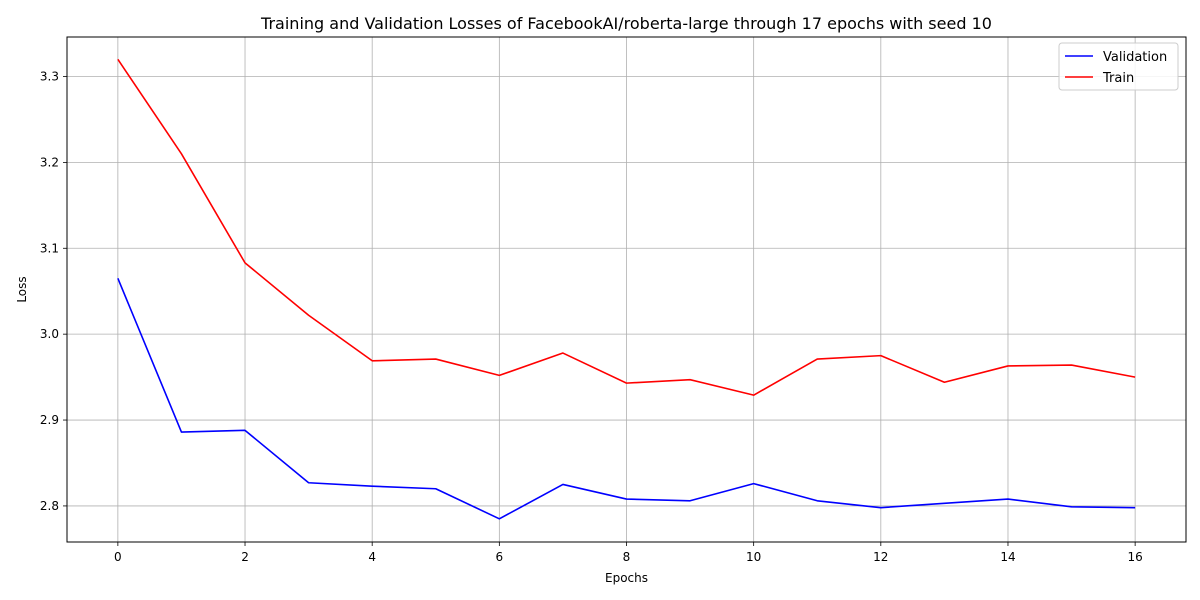 This screenshot has height=600, width=1200. Describe the element at coordinates (1134, 557) in the screenshot. I see `x-tick-label: 16` at that location.